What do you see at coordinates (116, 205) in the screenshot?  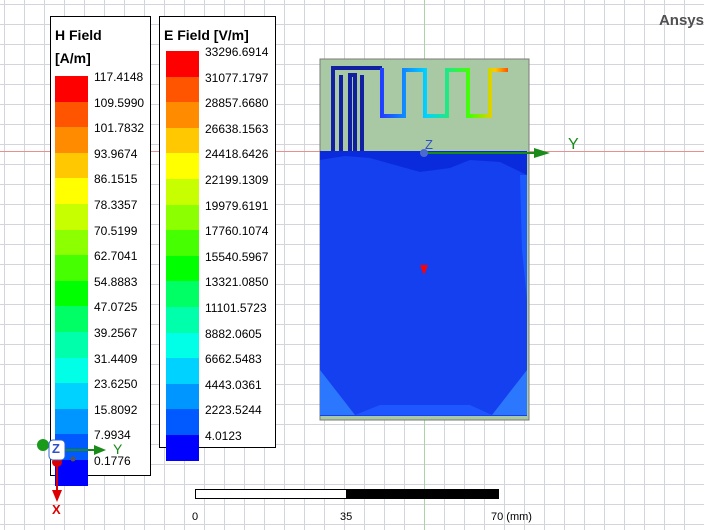 I see `h-legend-value-label: 78.3357` at bounding box center [116, 205].